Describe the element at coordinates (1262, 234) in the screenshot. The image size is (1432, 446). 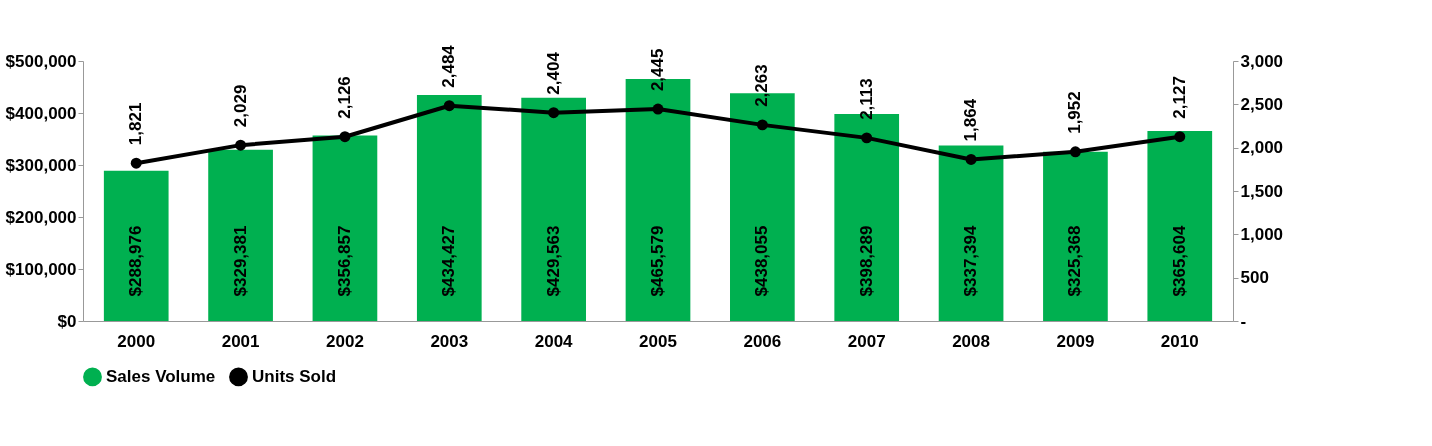
I see `y2-tick-label: 1,000` at that location.